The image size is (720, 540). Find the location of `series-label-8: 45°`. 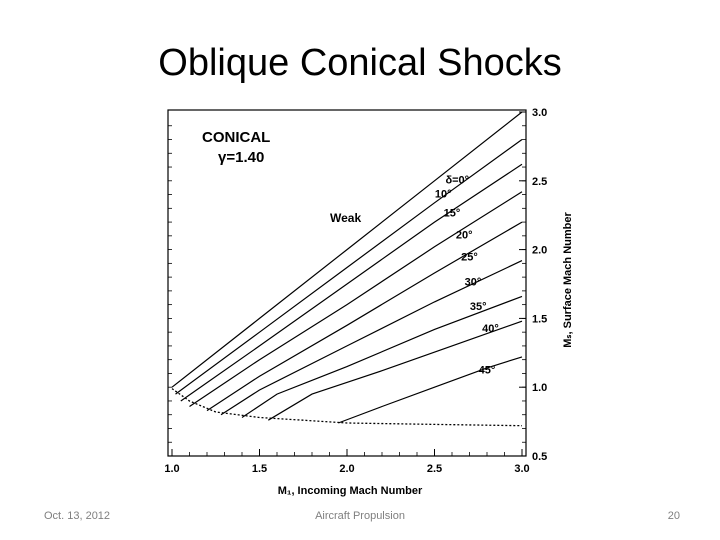

series-label-8: 45° is located at coordinates (487, 370).